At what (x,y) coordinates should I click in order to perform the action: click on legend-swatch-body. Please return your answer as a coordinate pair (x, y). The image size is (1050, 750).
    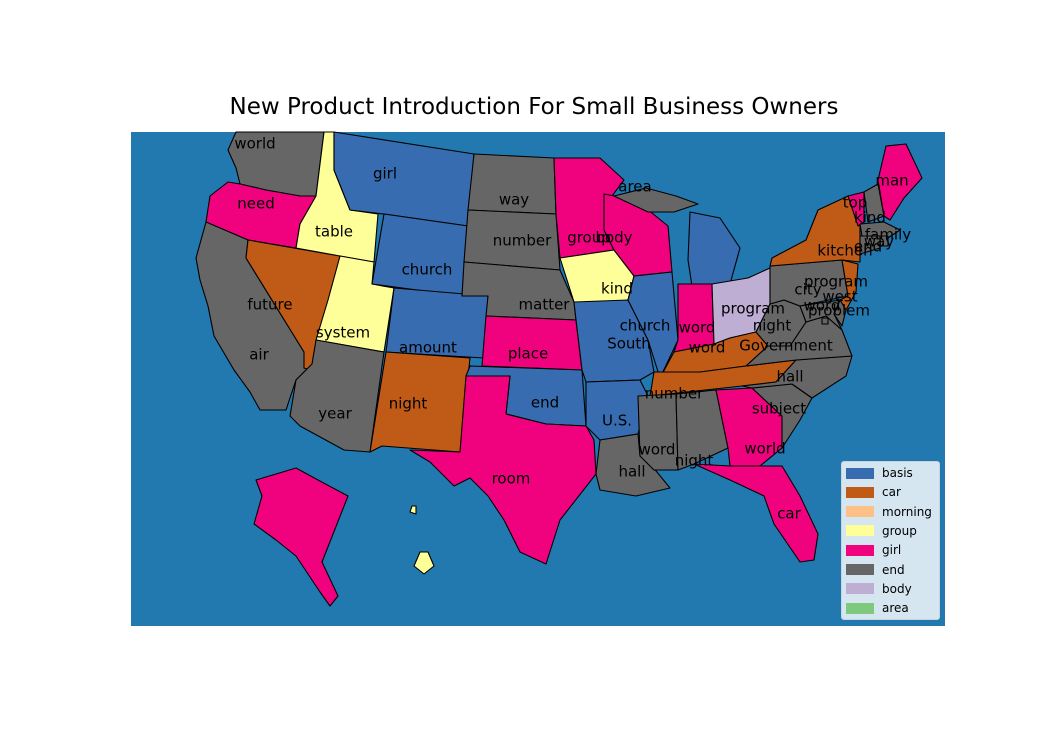
    Looking at the image, I should click on (860, 589).